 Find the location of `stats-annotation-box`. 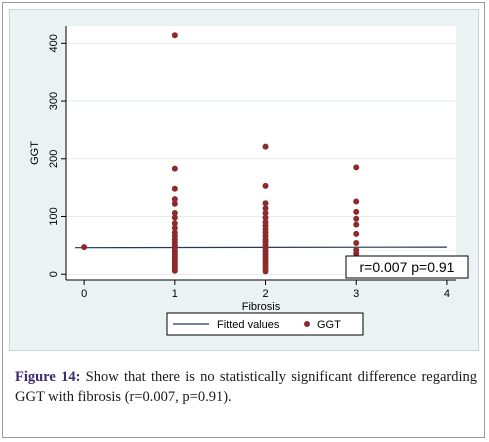

stats-annotation-box is located at coordinates (407, 267).